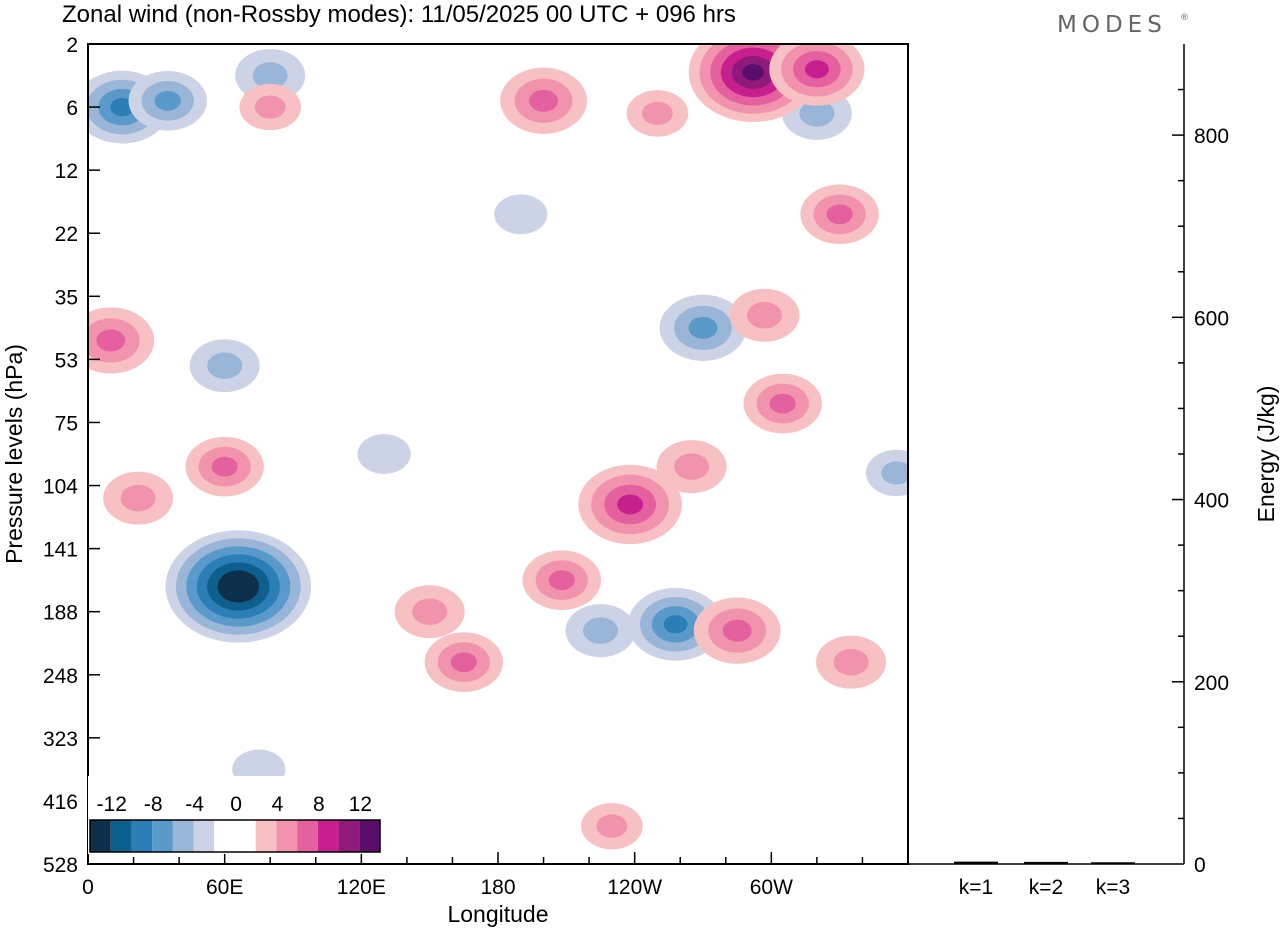  Describe the element at coordinates (1211, 501) in the screenshot. I see `energy-tick-label: 400` at that location.